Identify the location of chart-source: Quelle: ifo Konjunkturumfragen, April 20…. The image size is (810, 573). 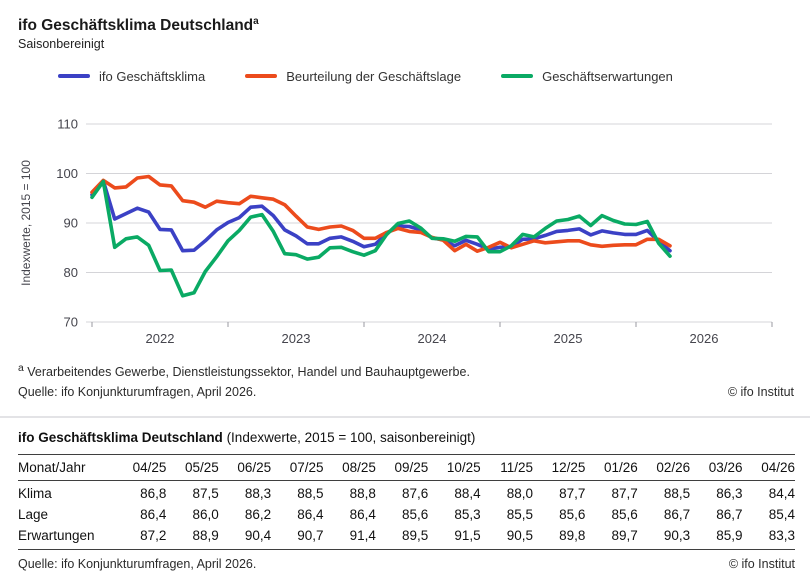
(137, 392).